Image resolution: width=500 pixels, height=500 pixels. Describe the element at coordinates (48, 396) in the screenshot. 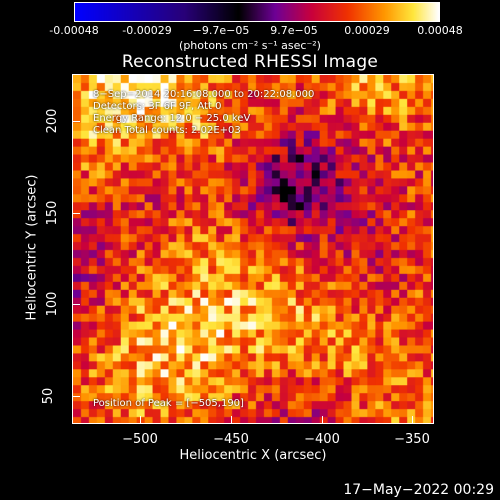

I see `y-tick-label: 50` at that location.